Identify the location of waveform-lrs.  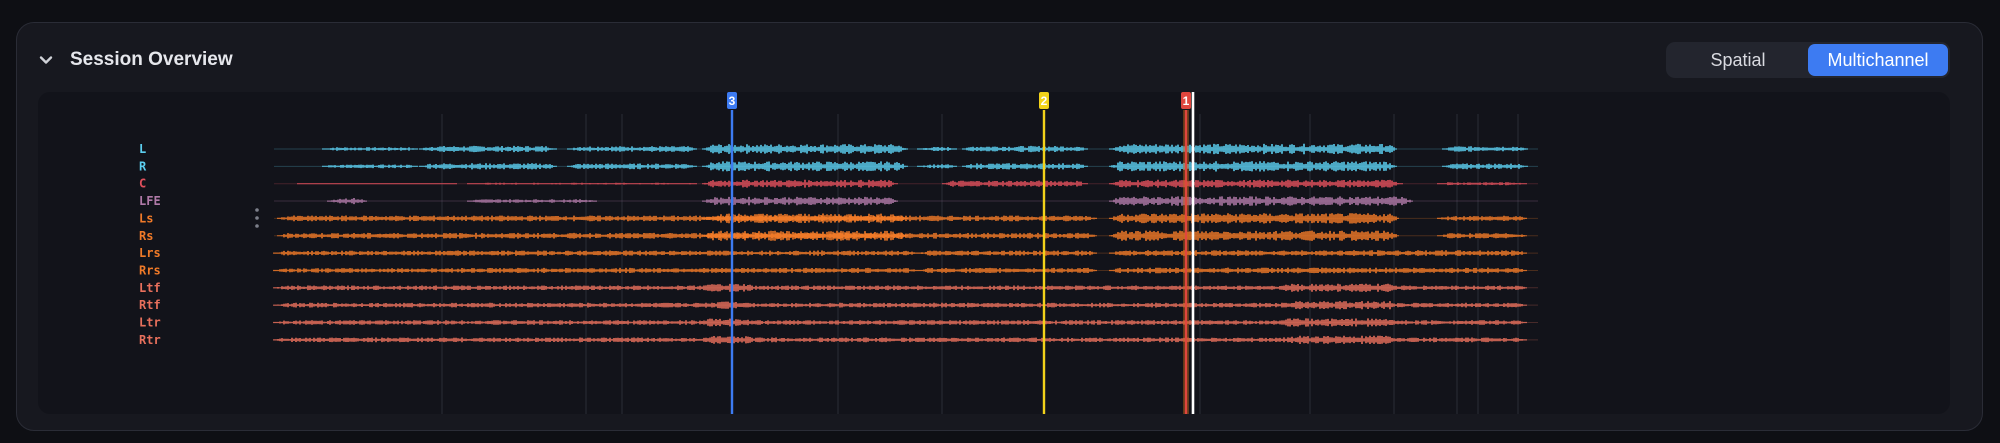
(900, 253).